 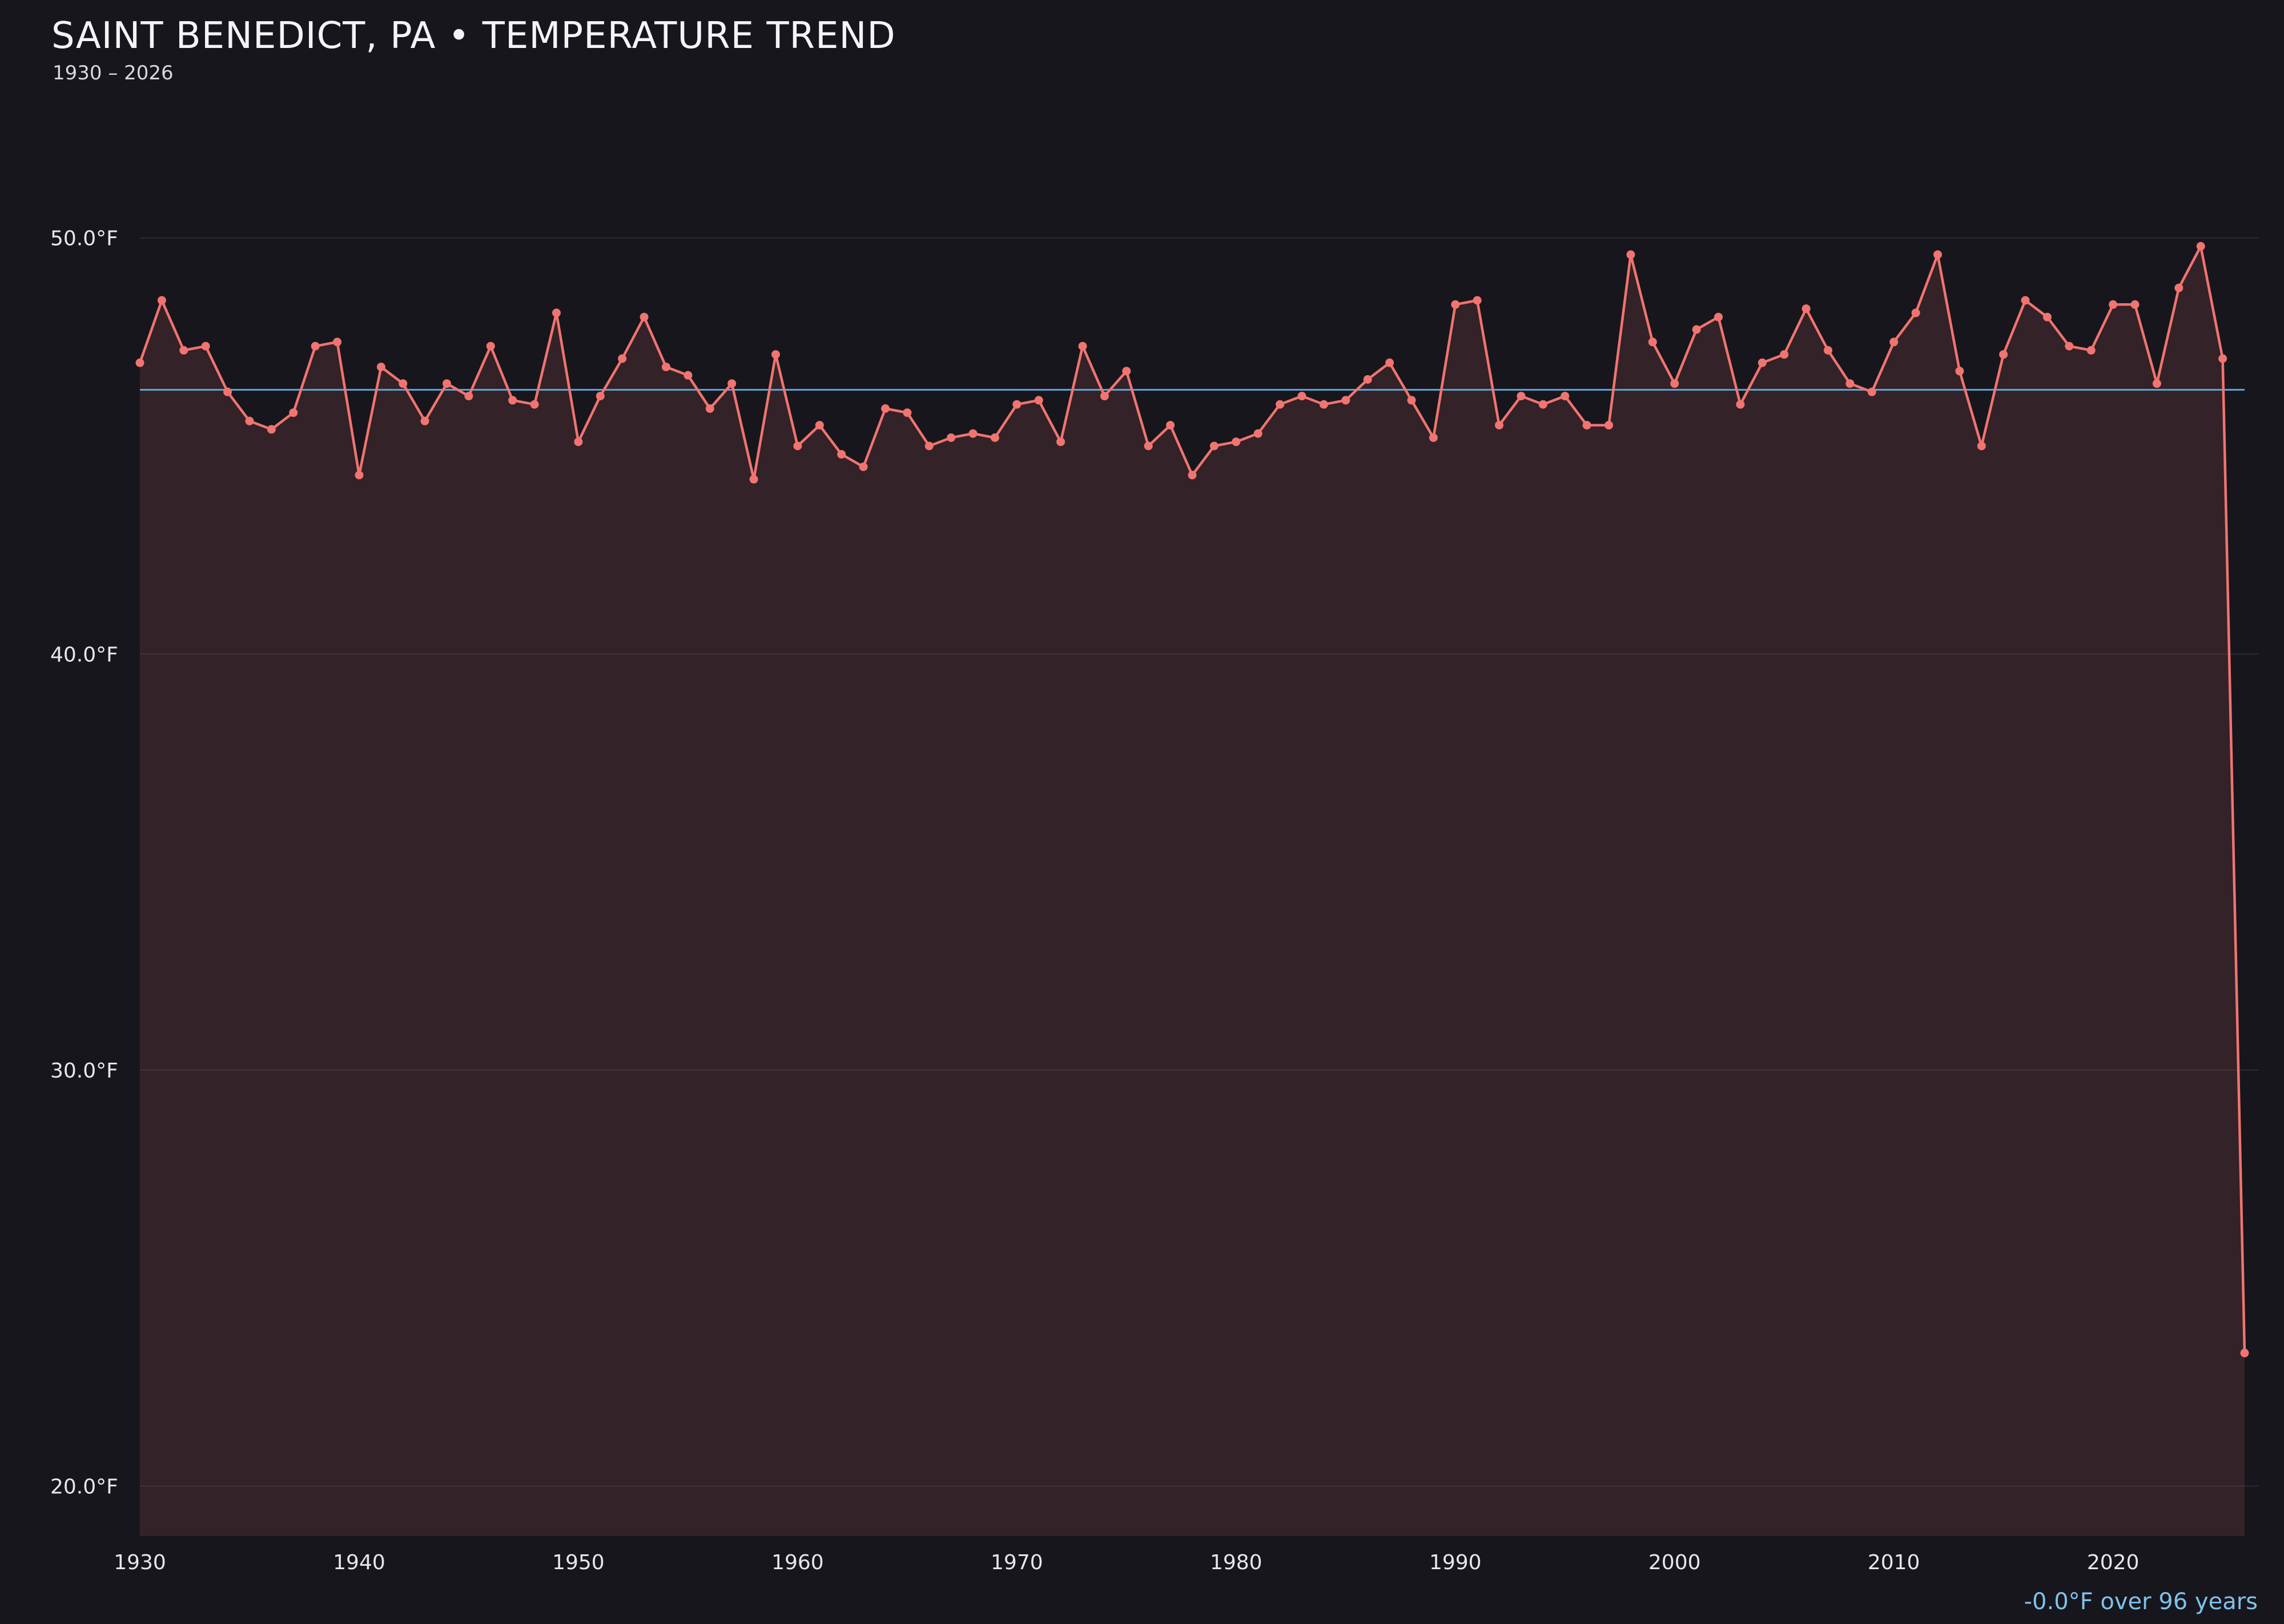 I want to click on x-tick-label: 1950, so click(x=578, y=1562).